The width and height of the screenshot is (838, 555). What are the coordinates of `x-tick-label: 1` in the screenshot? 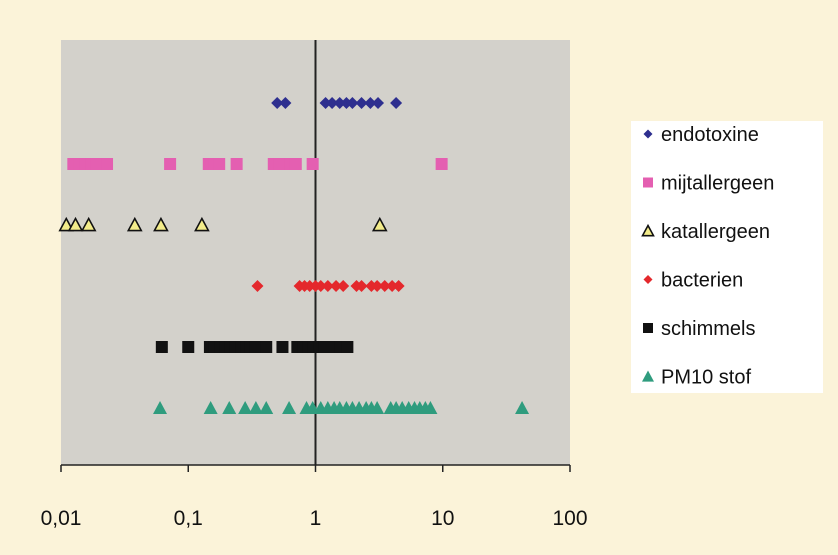 It's located at (316, 518).